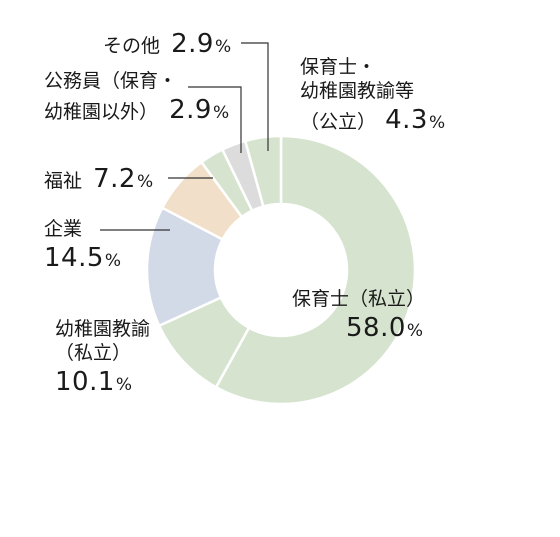 This screenshot has width=560, height=537. I want to click on label-koukyou-unit: %, so click(437, 122).